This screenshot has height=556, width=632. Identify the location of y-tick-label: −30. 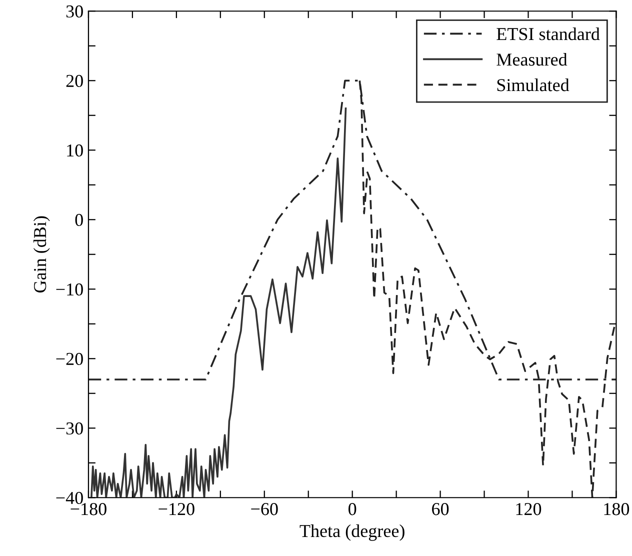
(69, 428).